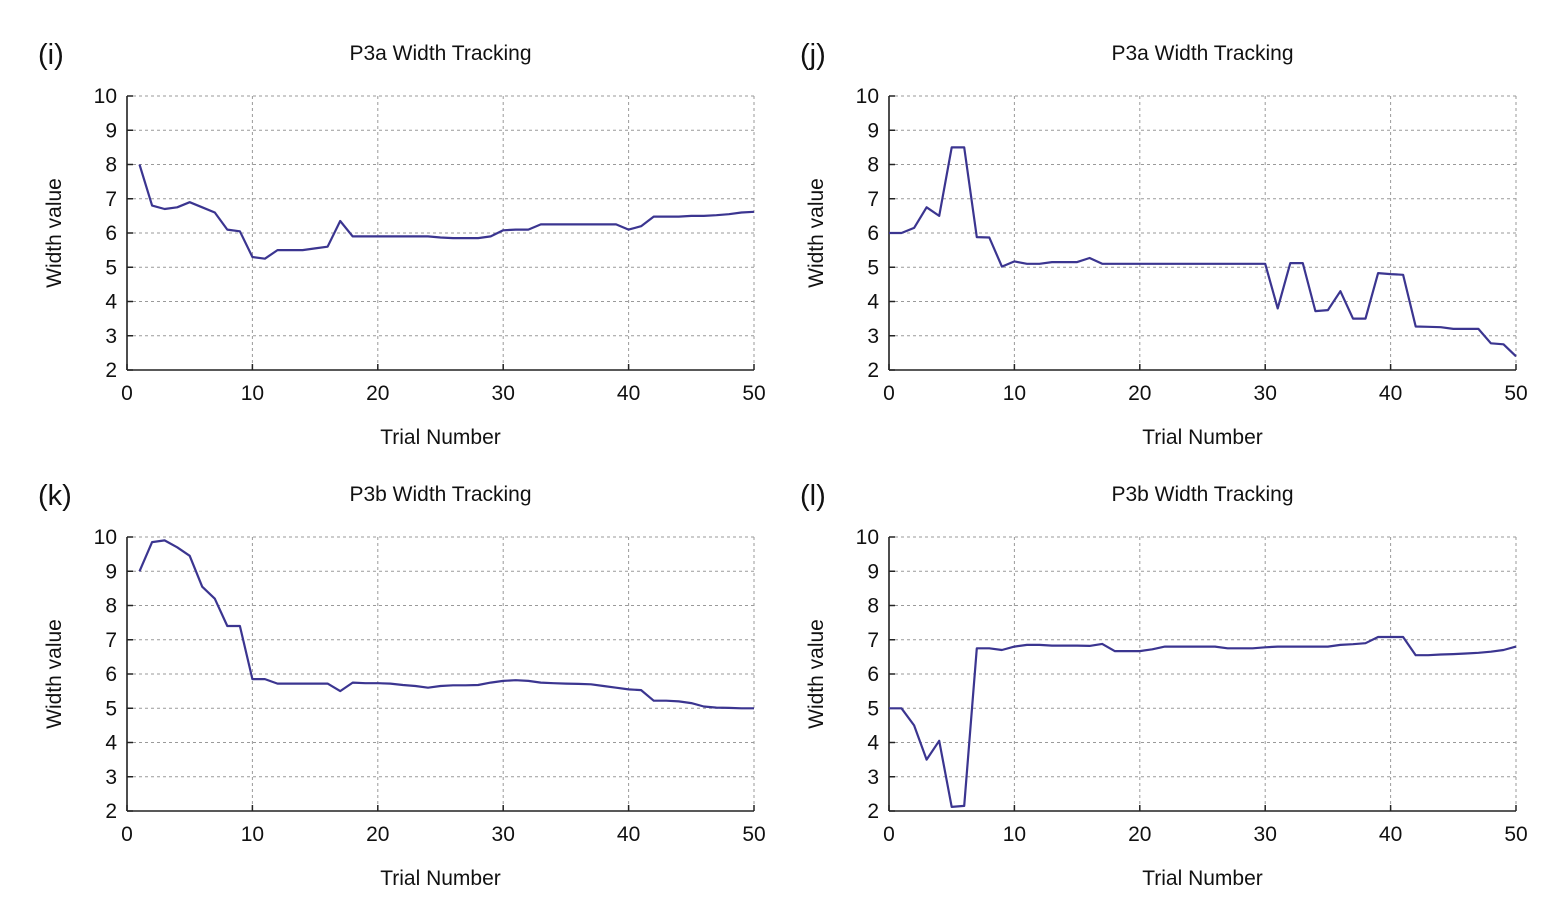  I want to click on panel-label: (i), so click(51, 55).